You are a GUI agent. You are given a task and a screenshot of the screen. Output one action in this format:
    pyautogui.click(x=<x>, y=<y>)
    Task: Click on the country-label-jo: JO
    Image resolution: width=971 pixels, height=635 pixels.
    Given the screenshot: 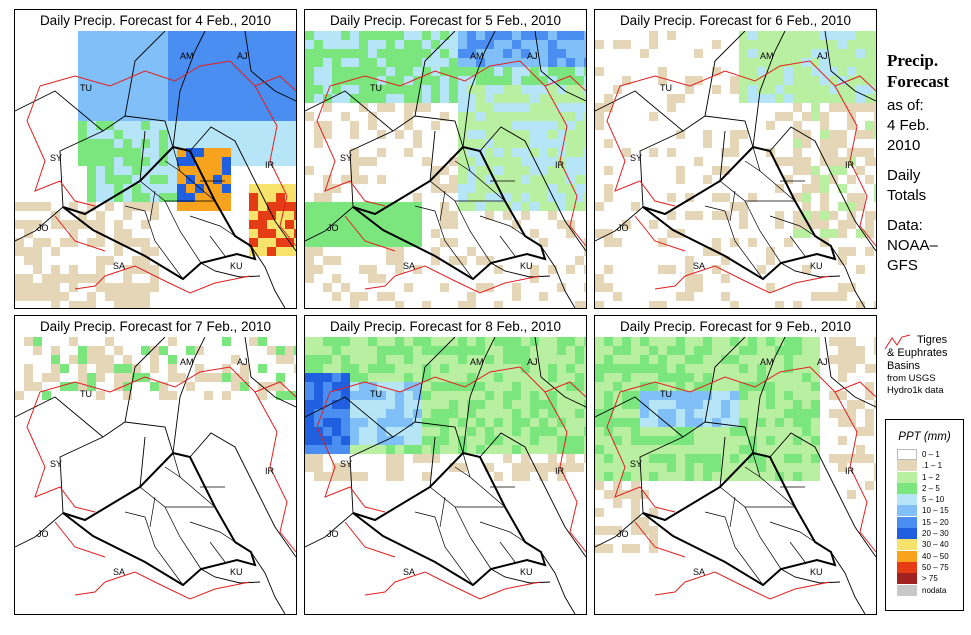 What is the action you would take?
    pyautogui.click(x=623, y=534)
    